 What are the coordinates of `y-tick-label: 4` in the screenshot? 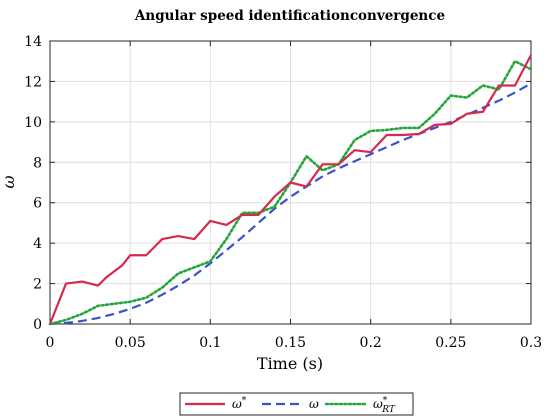 It's located at (37, 244).